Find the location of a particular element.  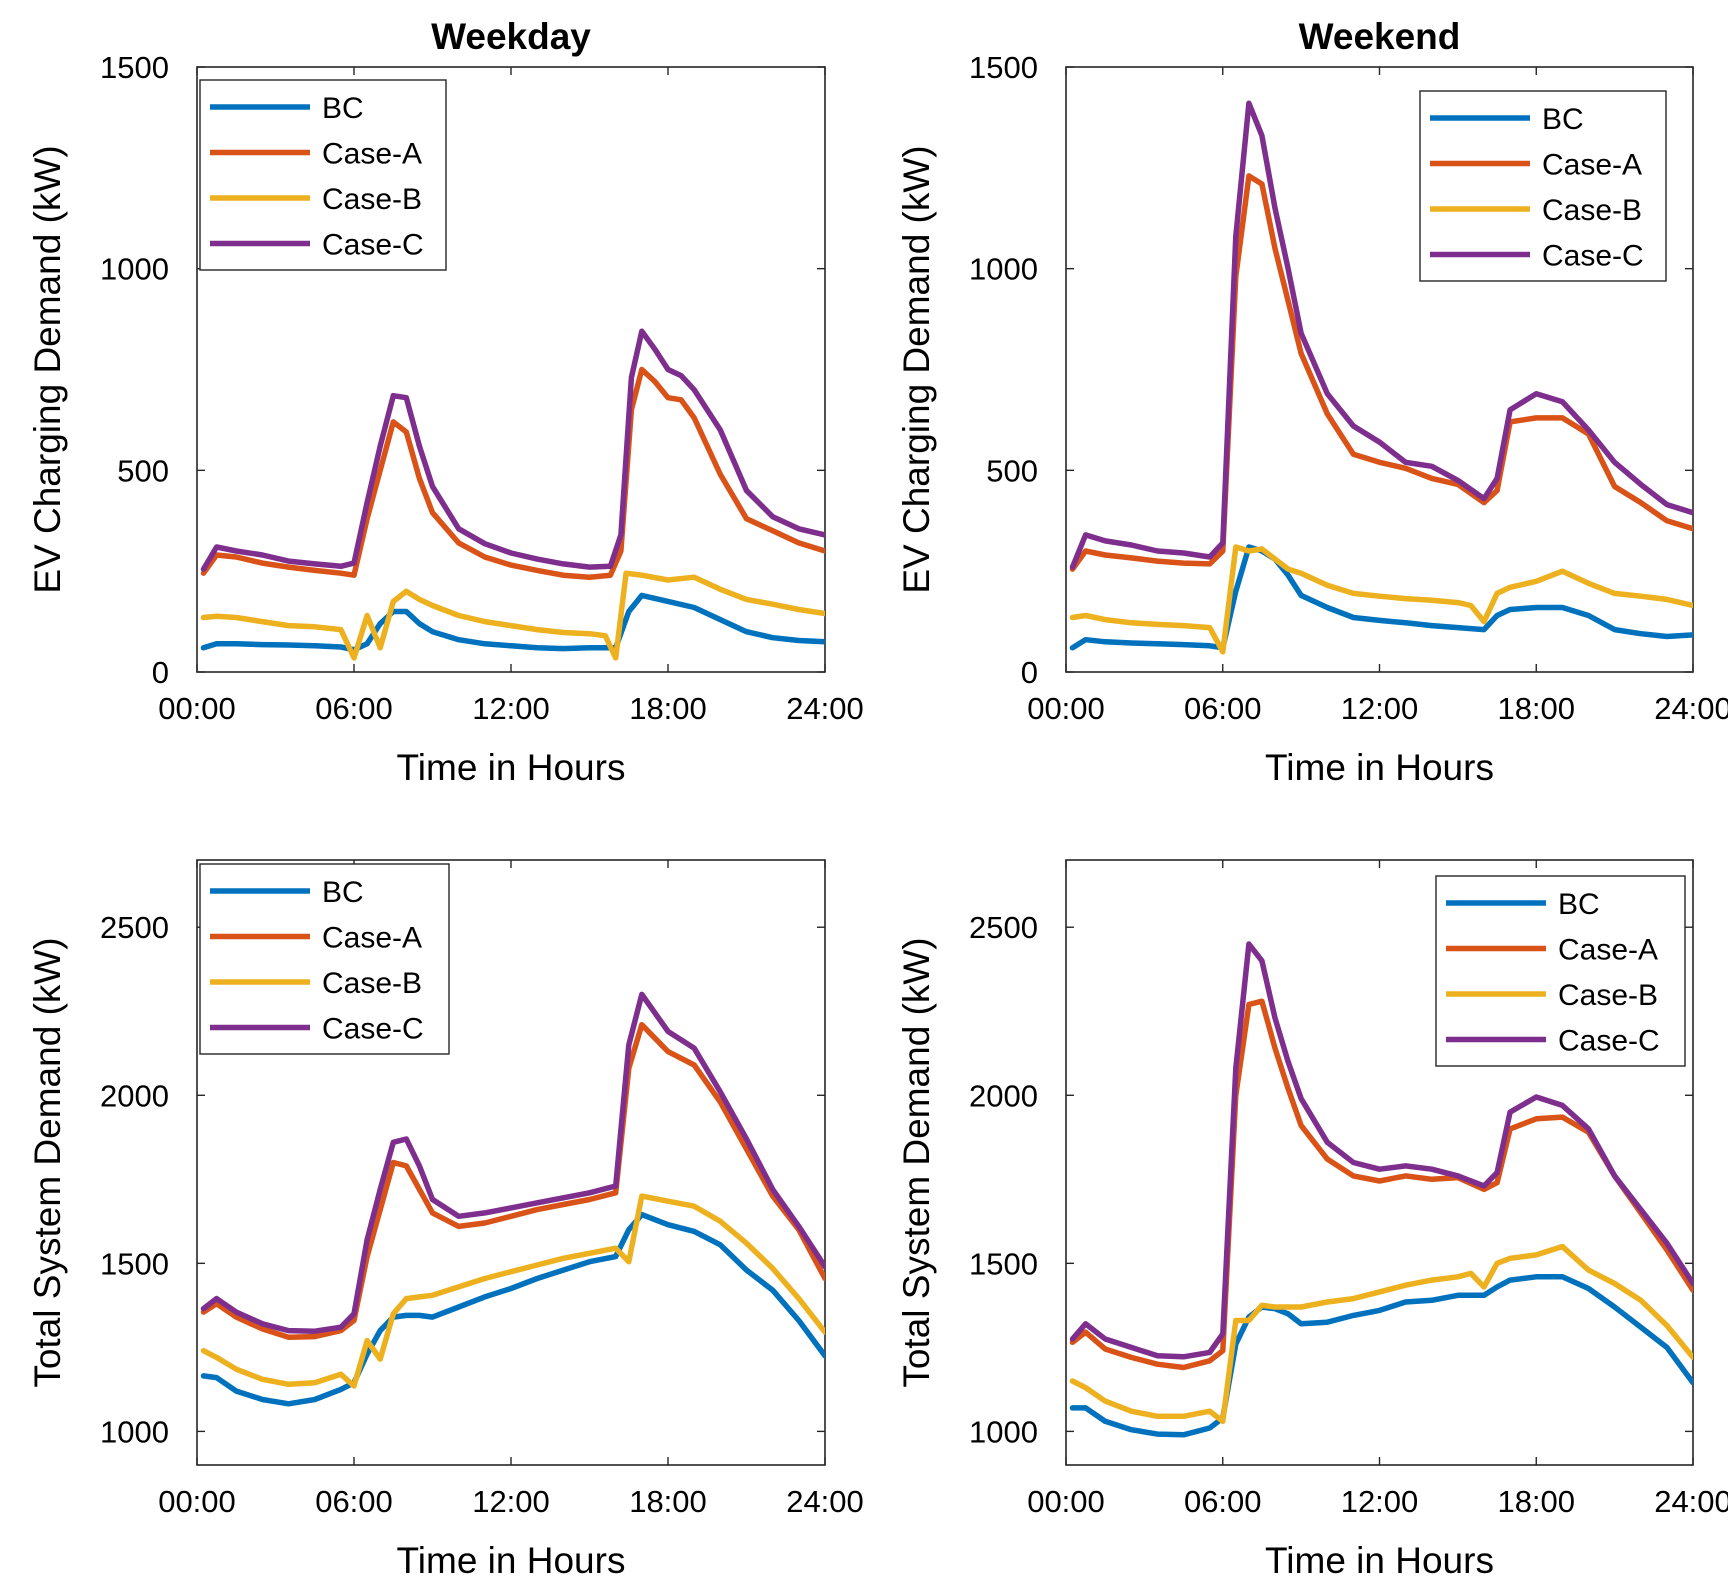

chart-title: Weekday is located at coordinates (511, 36).